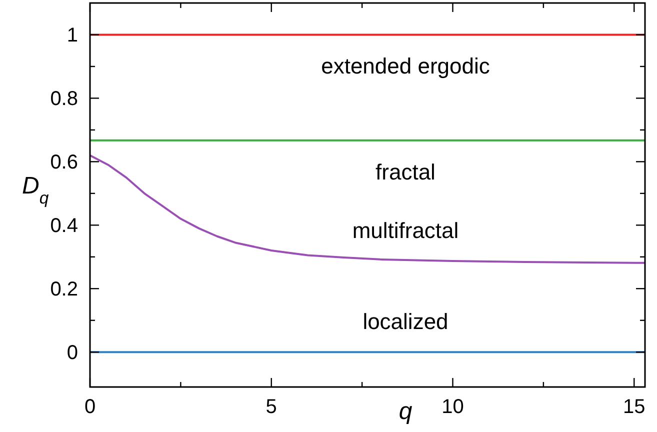 The height and width of the screenshot is (432, 657). What do you see at coordinates (72, 353) in the screenshot?
I see `y-tick-label: 0` at bounding box center [72, 353].